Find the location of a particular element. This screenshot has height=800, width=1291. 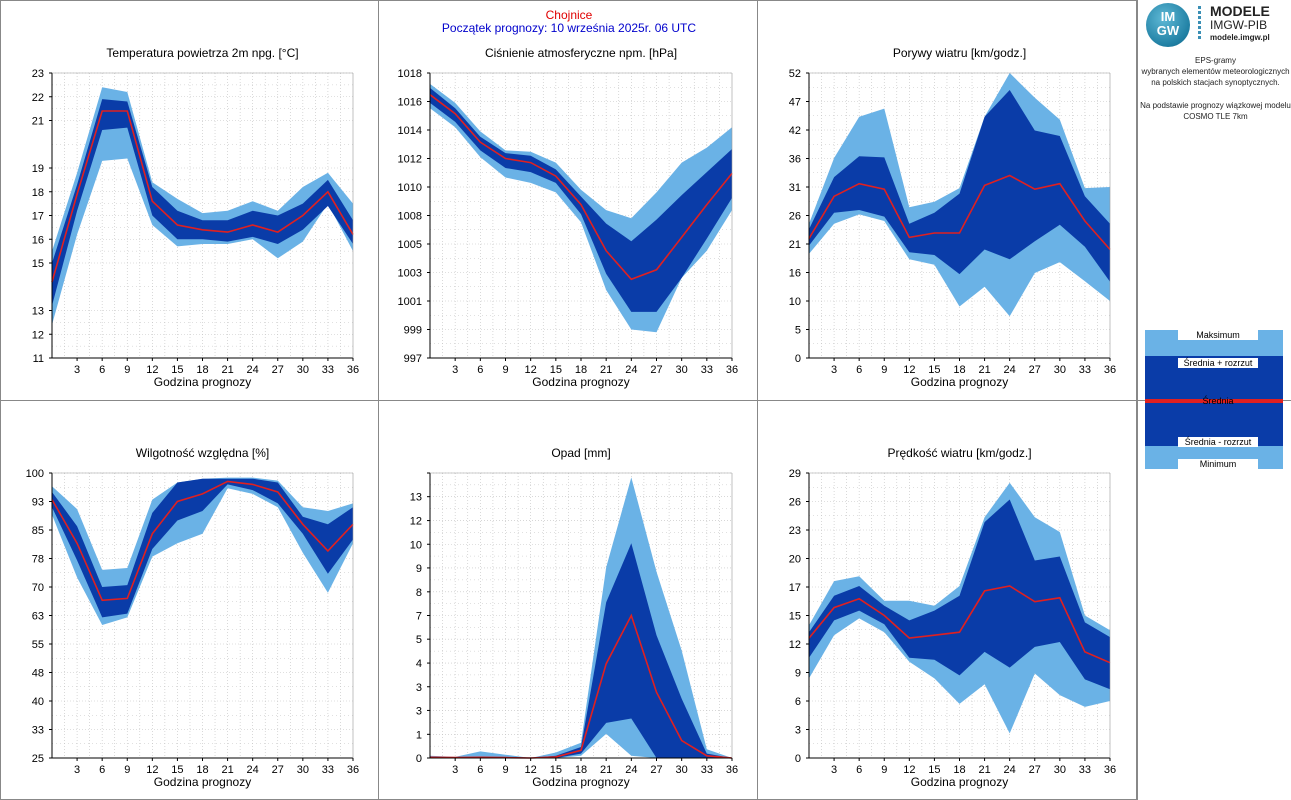

note-line-2: wybranych elementów meteorologicznych is located at coordinates (1215, 71).